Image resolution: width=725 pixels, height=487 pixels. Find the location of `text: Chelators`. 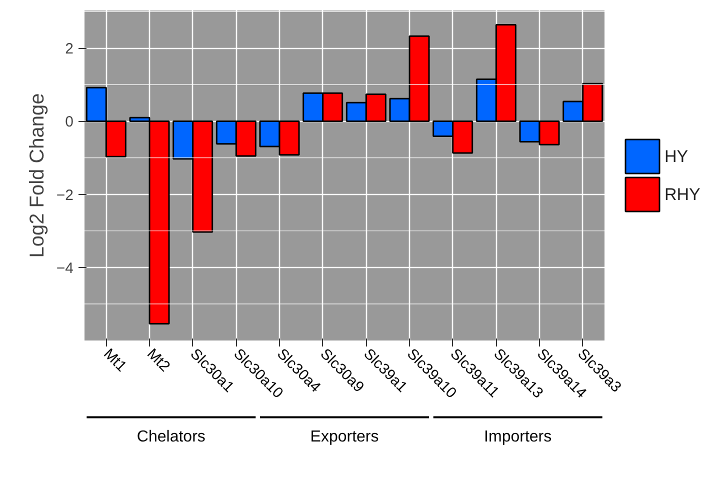

text: Chelators is located at coordinates (171, 437).